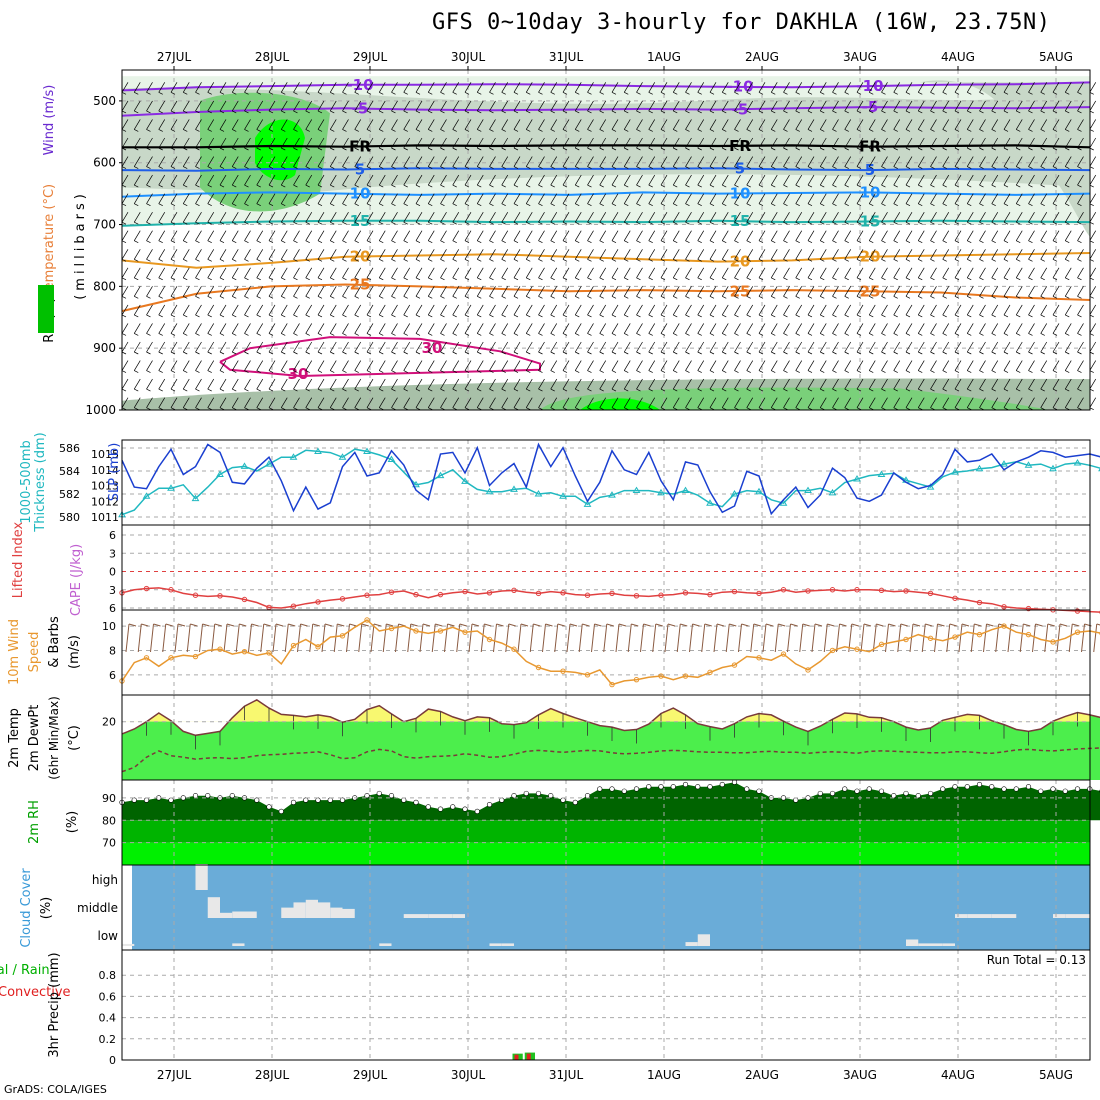  What do you see at coordinates (360, 638) in the screenshot?
I see `surface-wind-barb` at bounding box center [360, 638].